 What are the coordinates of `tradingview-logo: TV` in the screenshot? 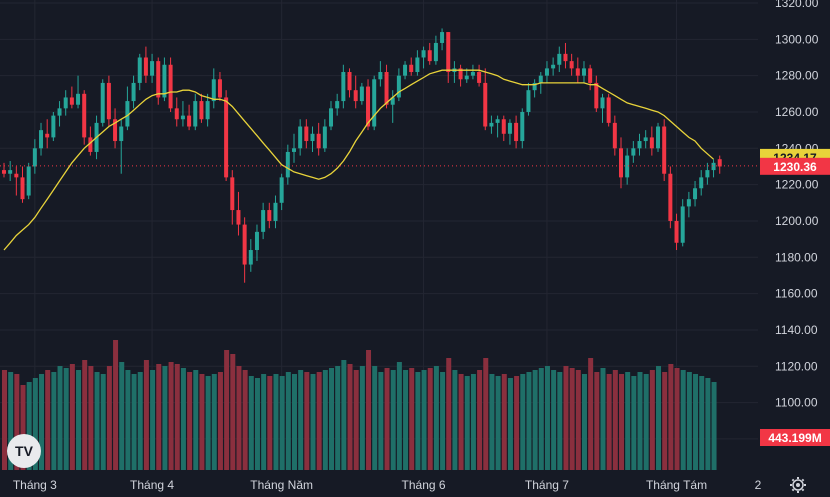 It's located at (24, 451).